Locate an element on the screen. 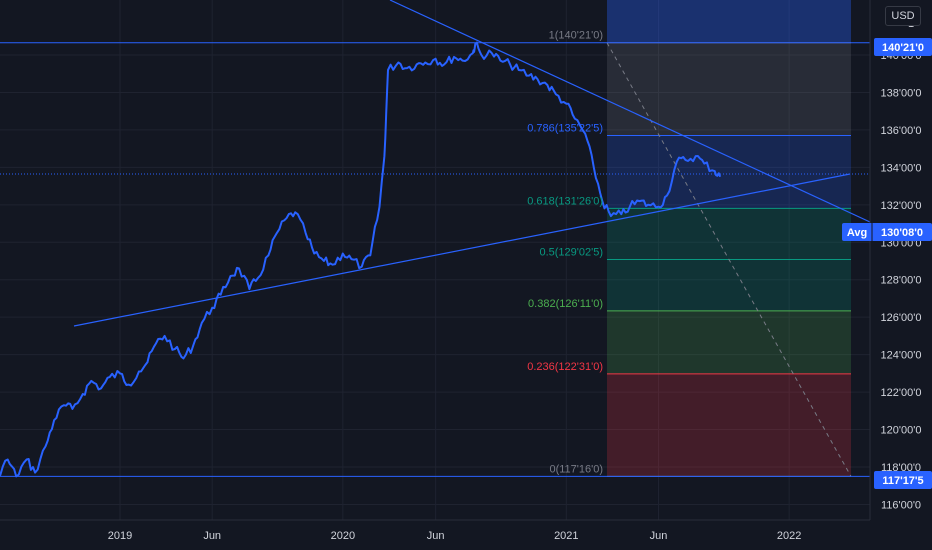 The height and width of the screenshot is (550, 932). top-price-badge: 140'21'0 is located at coordinates (903, 47).